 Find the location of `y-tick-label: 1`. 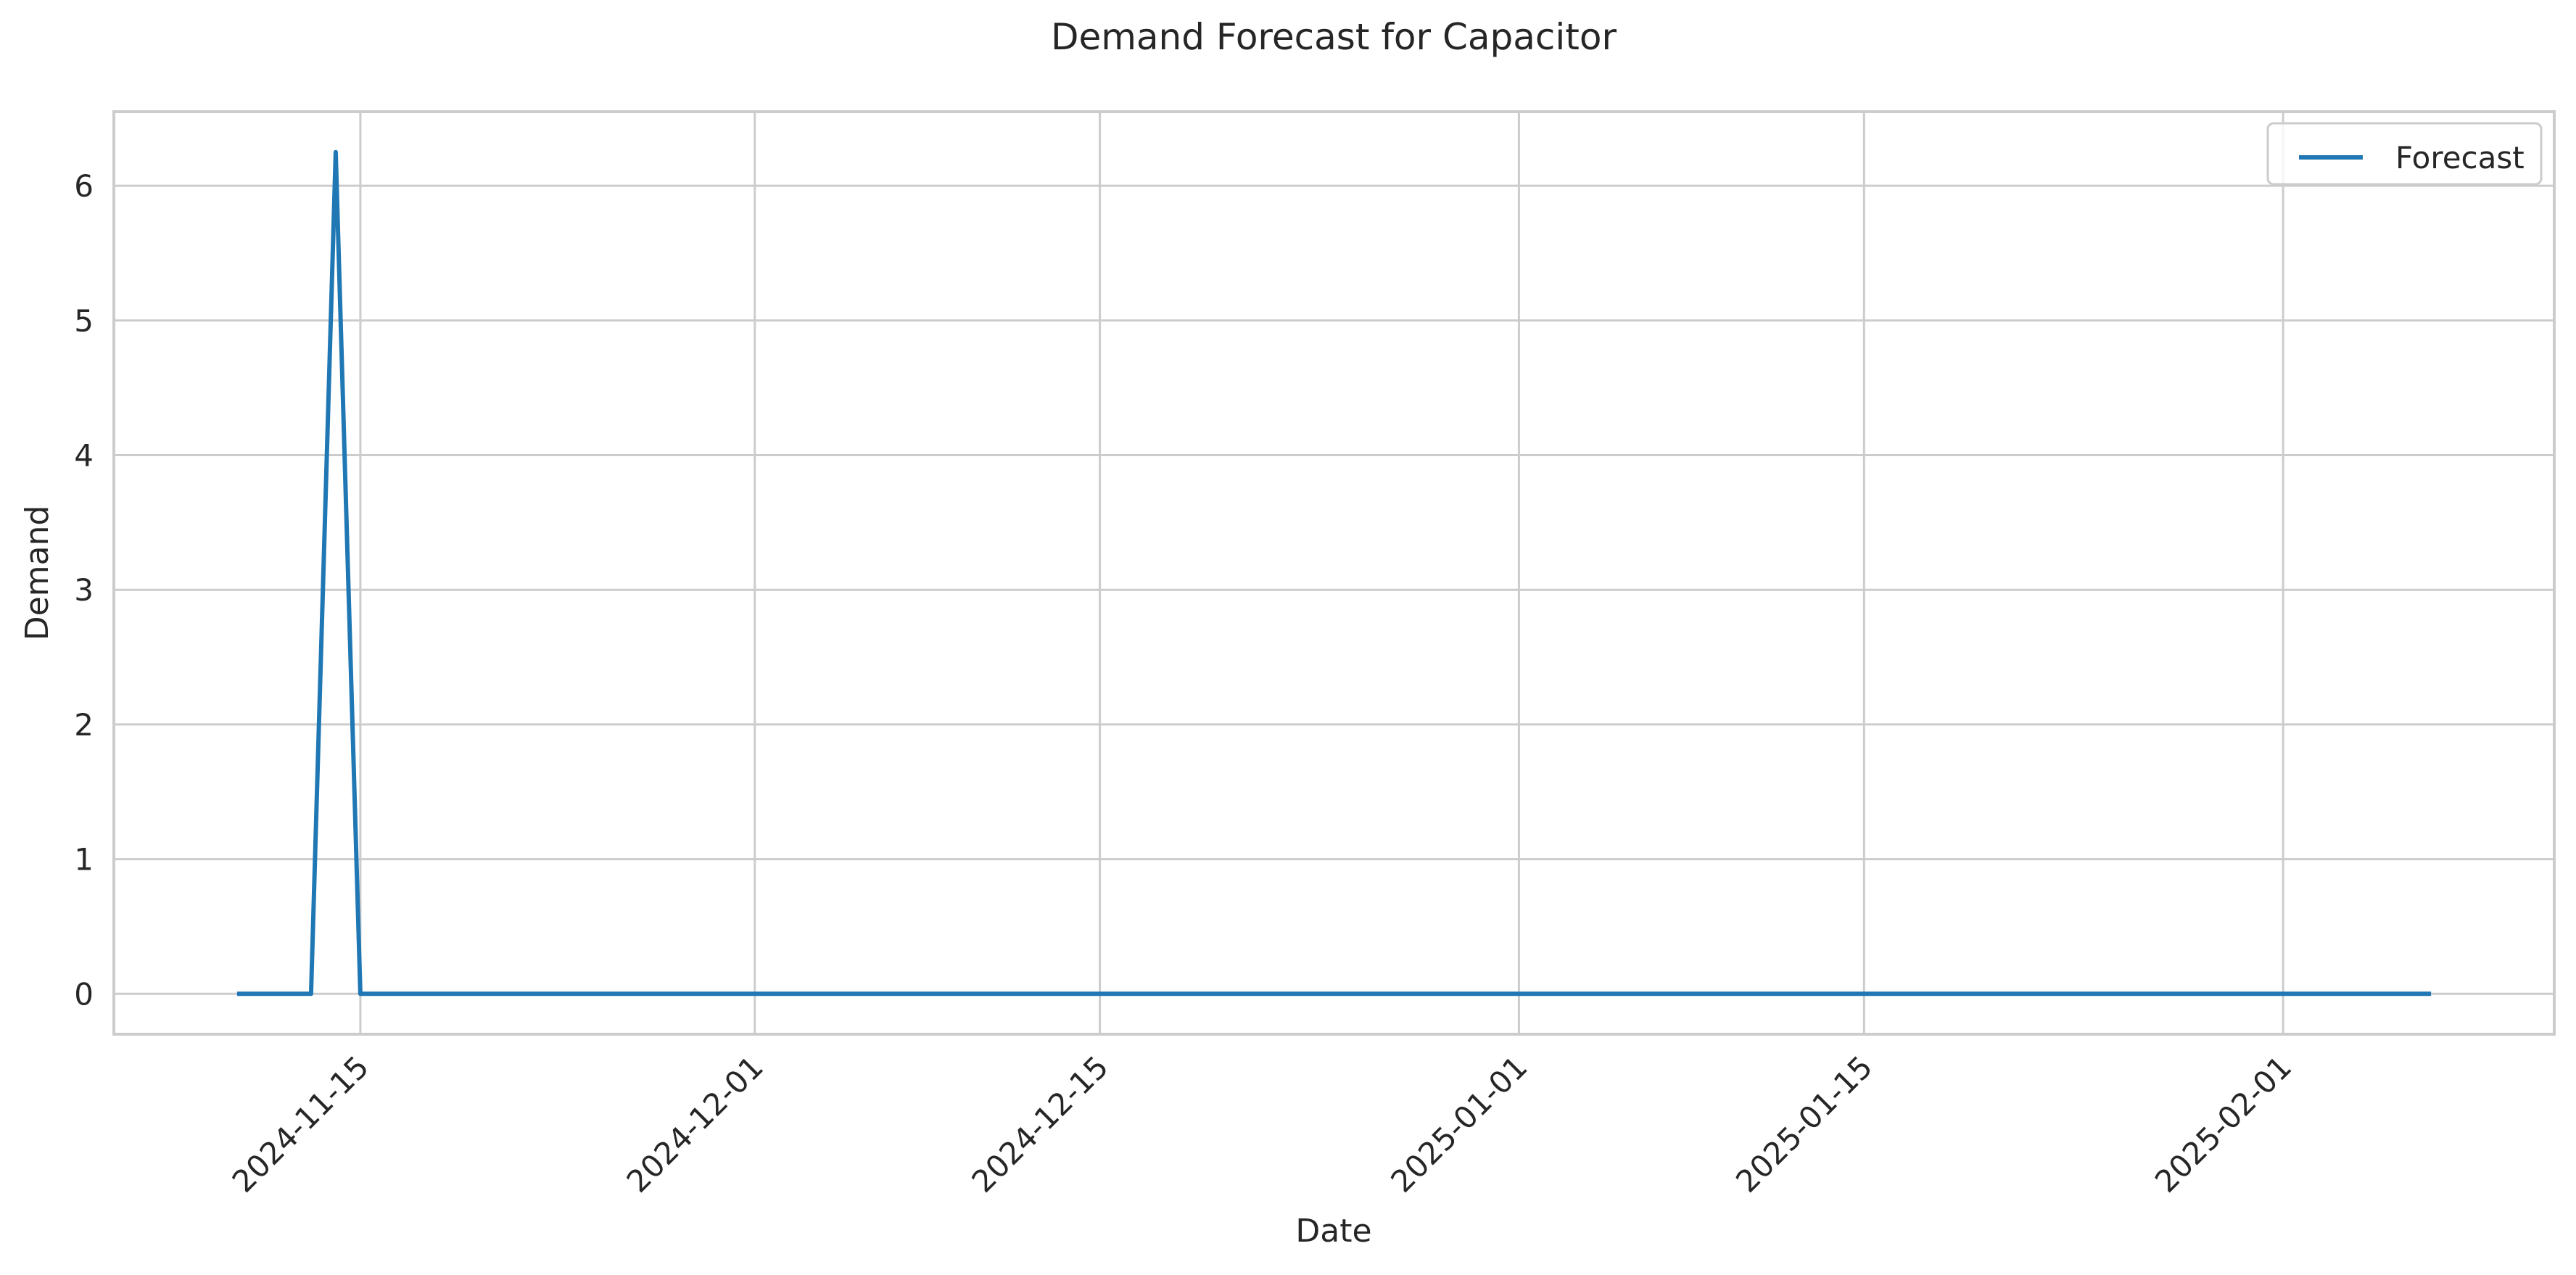

y-tick-label: 1 is located at coordinates (84, 860).